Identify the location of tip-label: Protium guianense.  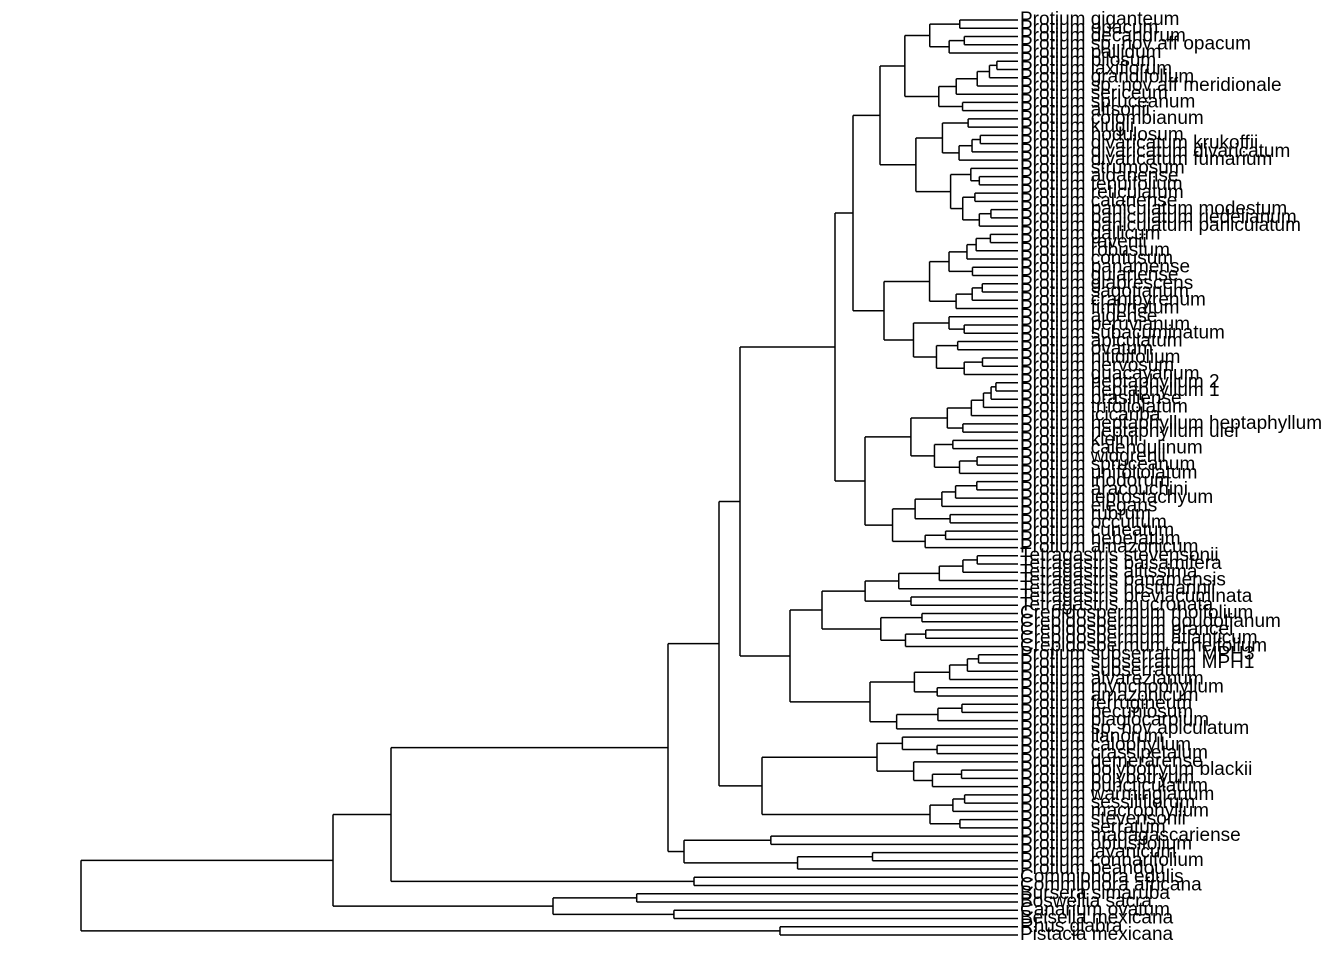
(1099, 275).